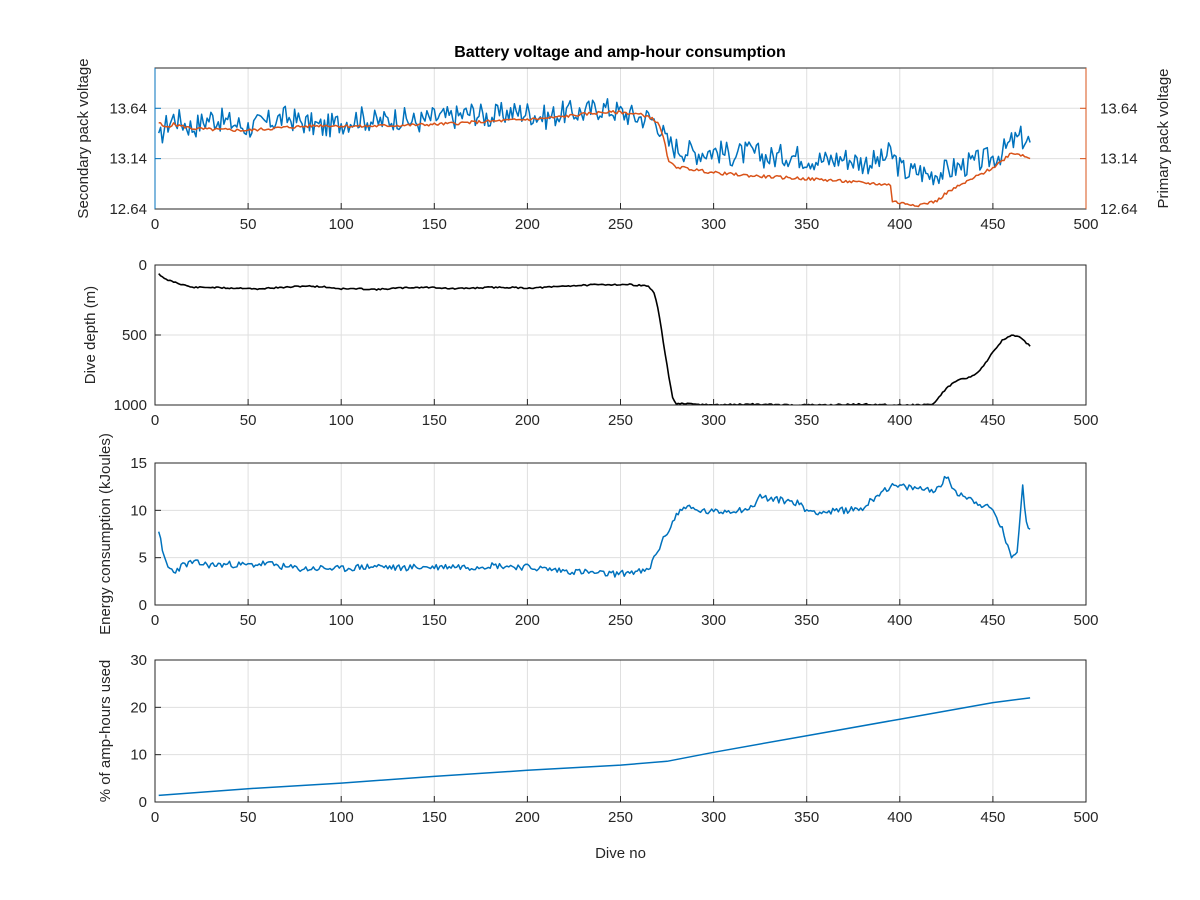 This screenshot has height=900, width=1200. What do you see at coordinates (138, 660) in the screenshot?
I see `y-tick-label: 30` at bounding box center [138, 660].